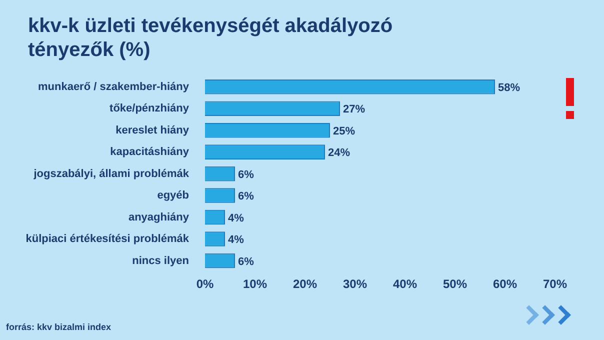  I want to click on y-tick-label: kapacitáshiány, so click(150, 152).